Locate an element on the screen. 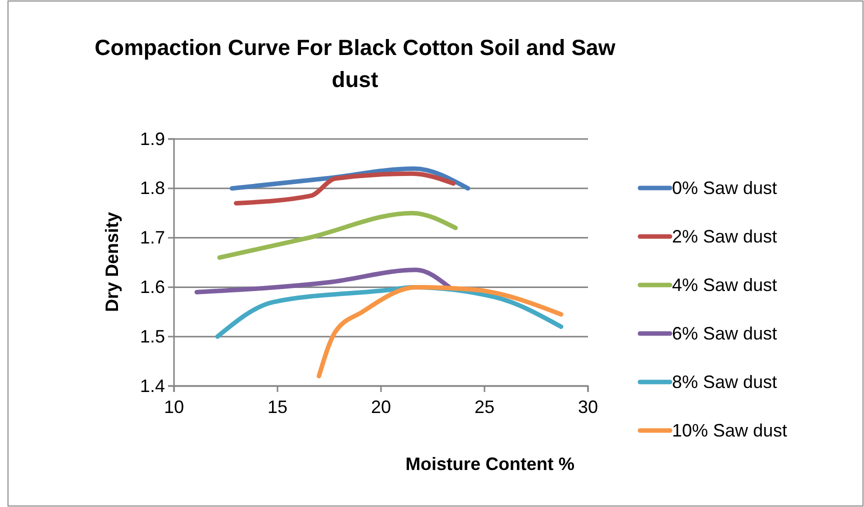  x-axis-title: Moisture Content % is located at coordinates (490, 464).